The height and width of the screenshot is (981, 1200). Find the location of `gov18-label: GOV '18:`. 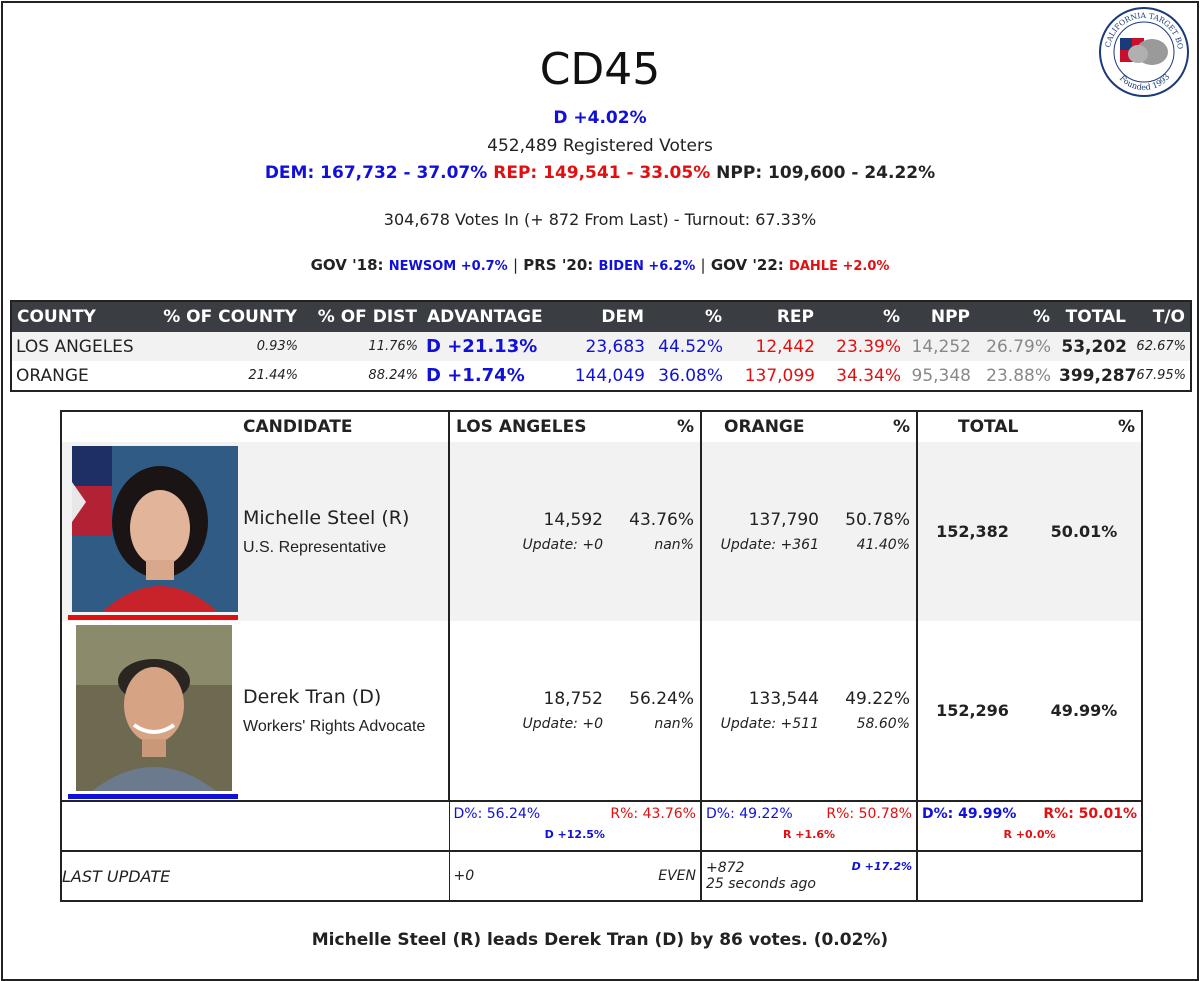

gov18-label: GOV '18: is located at coordinates (347, 265).